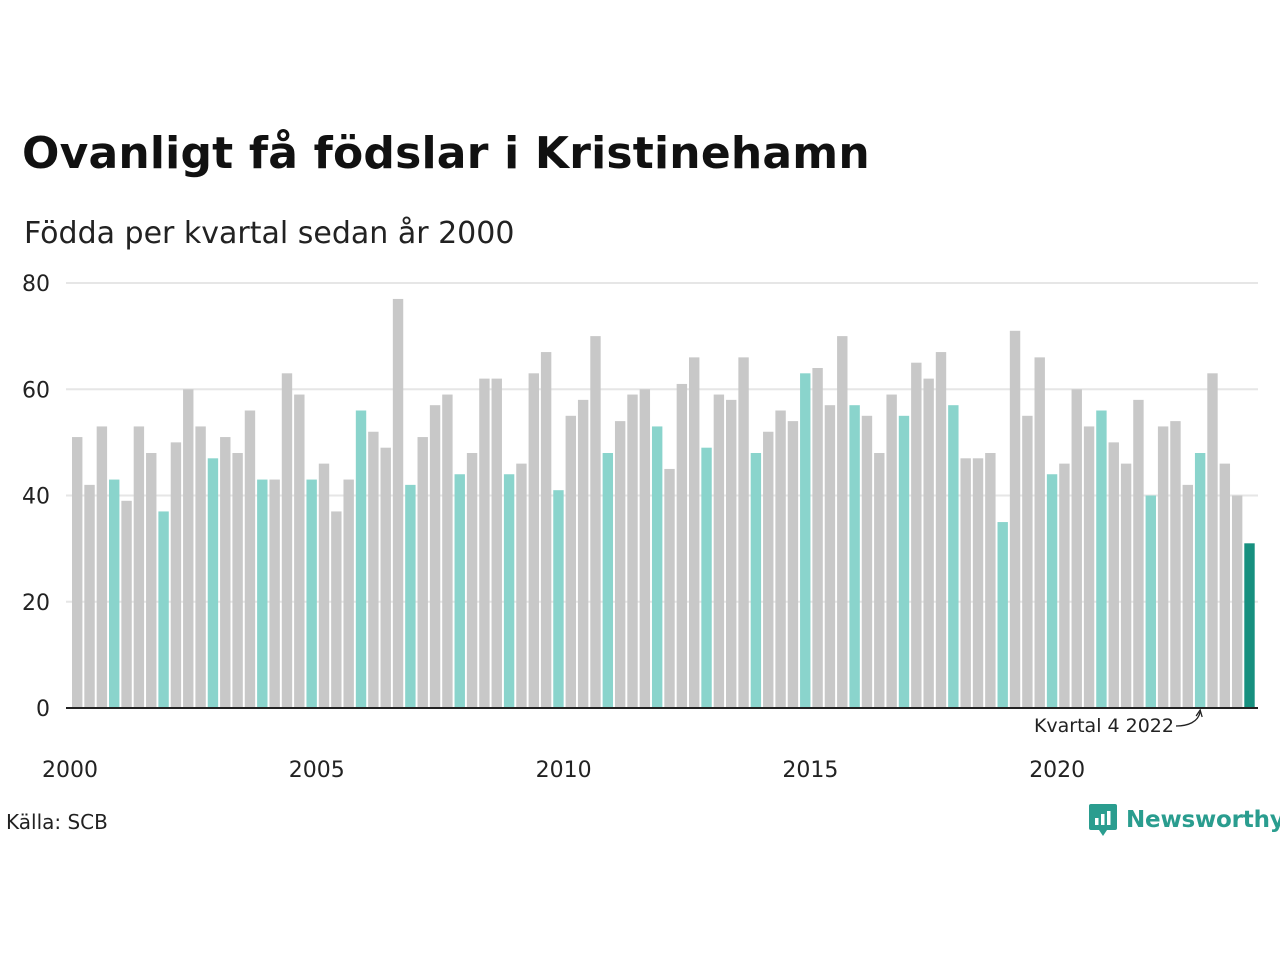  I want to click on y-tick-label: 20, so click(36, 603).